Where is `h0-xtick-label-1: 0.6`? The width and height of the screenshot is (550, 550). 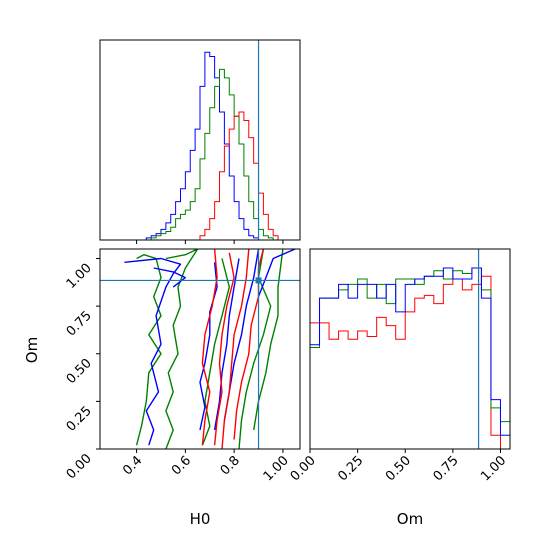 h0-xtick-label-1: 0.6 is located at coordinates (181, 465).